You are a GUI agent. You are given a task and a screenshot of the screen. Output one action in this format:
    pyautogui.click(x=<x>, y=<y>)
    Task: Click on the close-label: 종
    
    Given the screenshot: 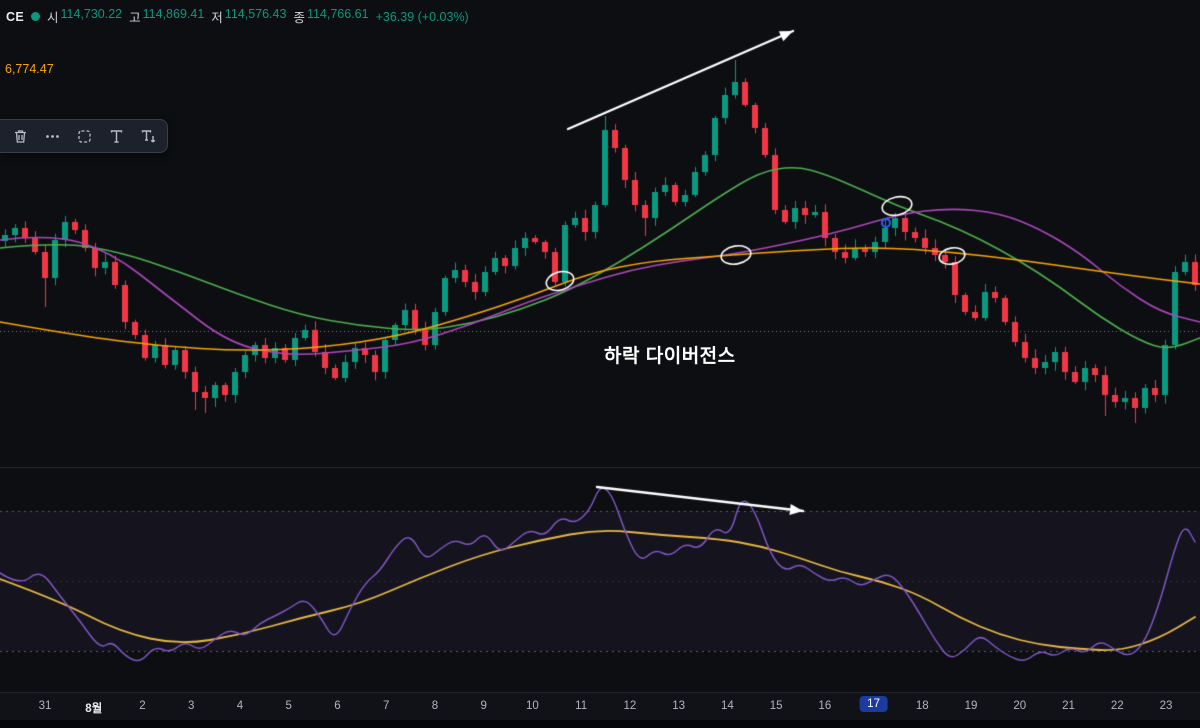 What is the action you would take?
    pyautogui.click(x=299, y=18)
    